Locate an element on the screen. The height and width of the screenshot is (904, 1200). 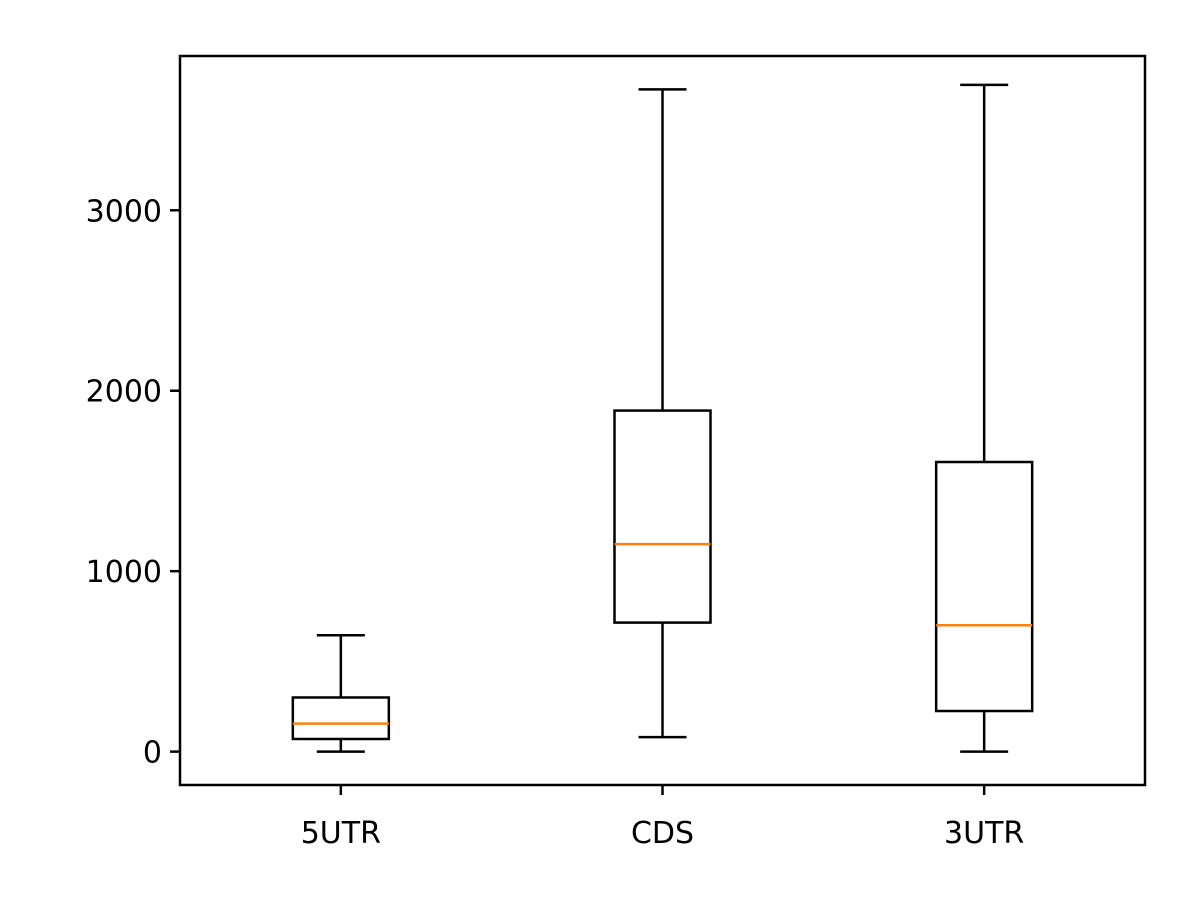
box-group-cds is located at coordinates (662, 413).